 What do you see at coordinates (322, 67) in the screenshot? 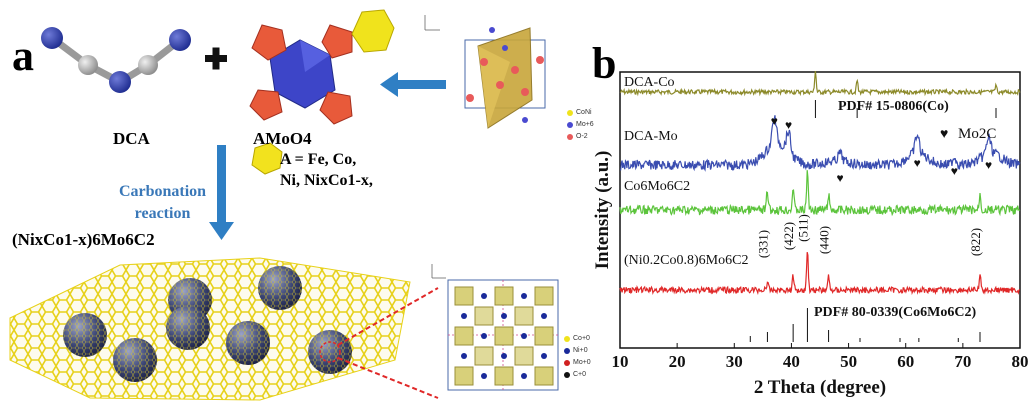
I see `amoo4-structure` at bounding box center [322, 67].